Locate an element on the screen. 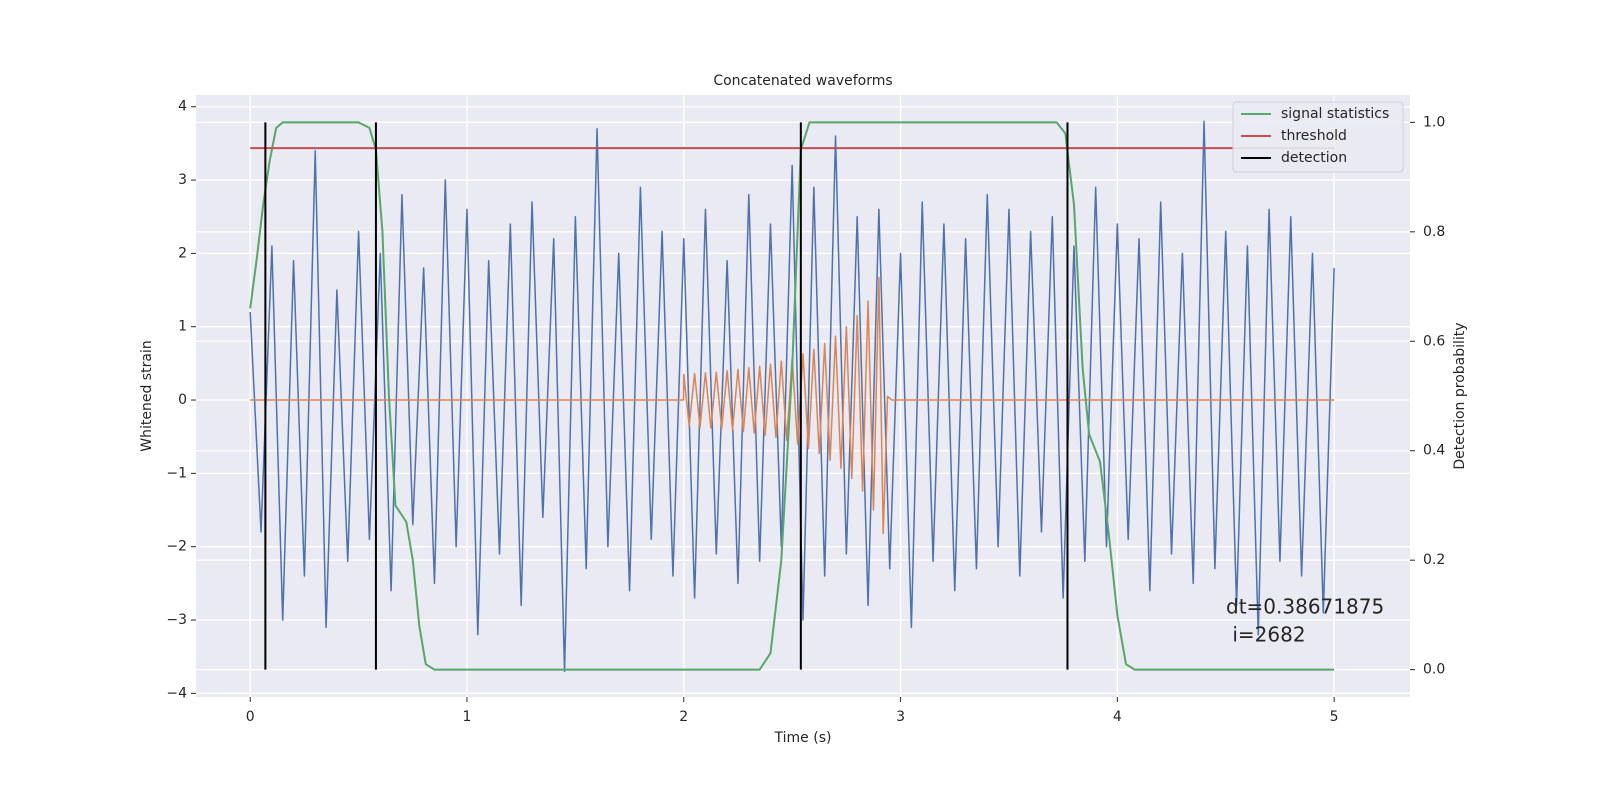 This screenshot has width=1600, height=800. x-tick-label: 2 is located at coordinates (683, 717).